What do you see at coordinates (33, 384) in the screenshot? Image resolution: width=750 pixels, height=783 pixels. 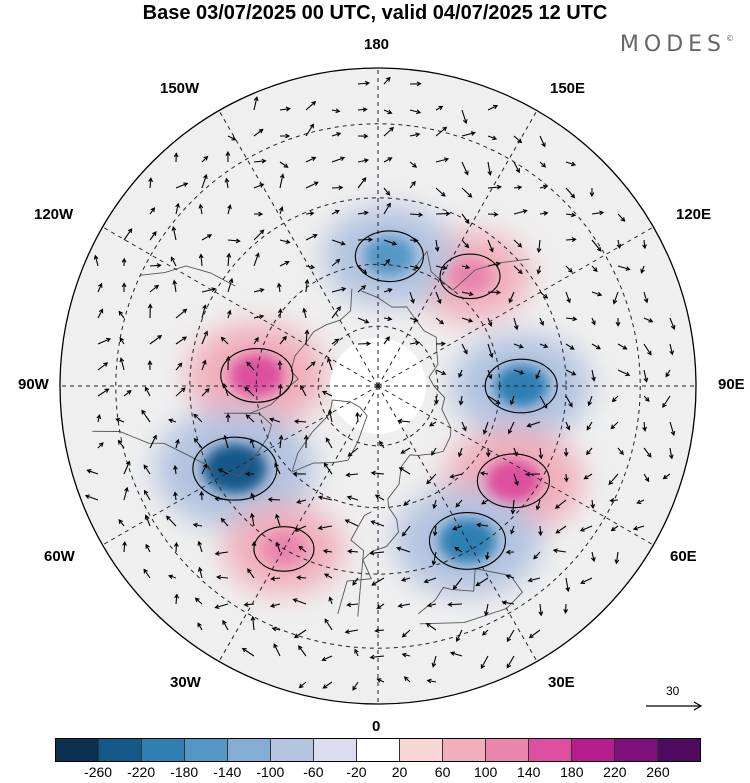 I see `lon-label-90w: 90W` at bounding box center [33, 384].